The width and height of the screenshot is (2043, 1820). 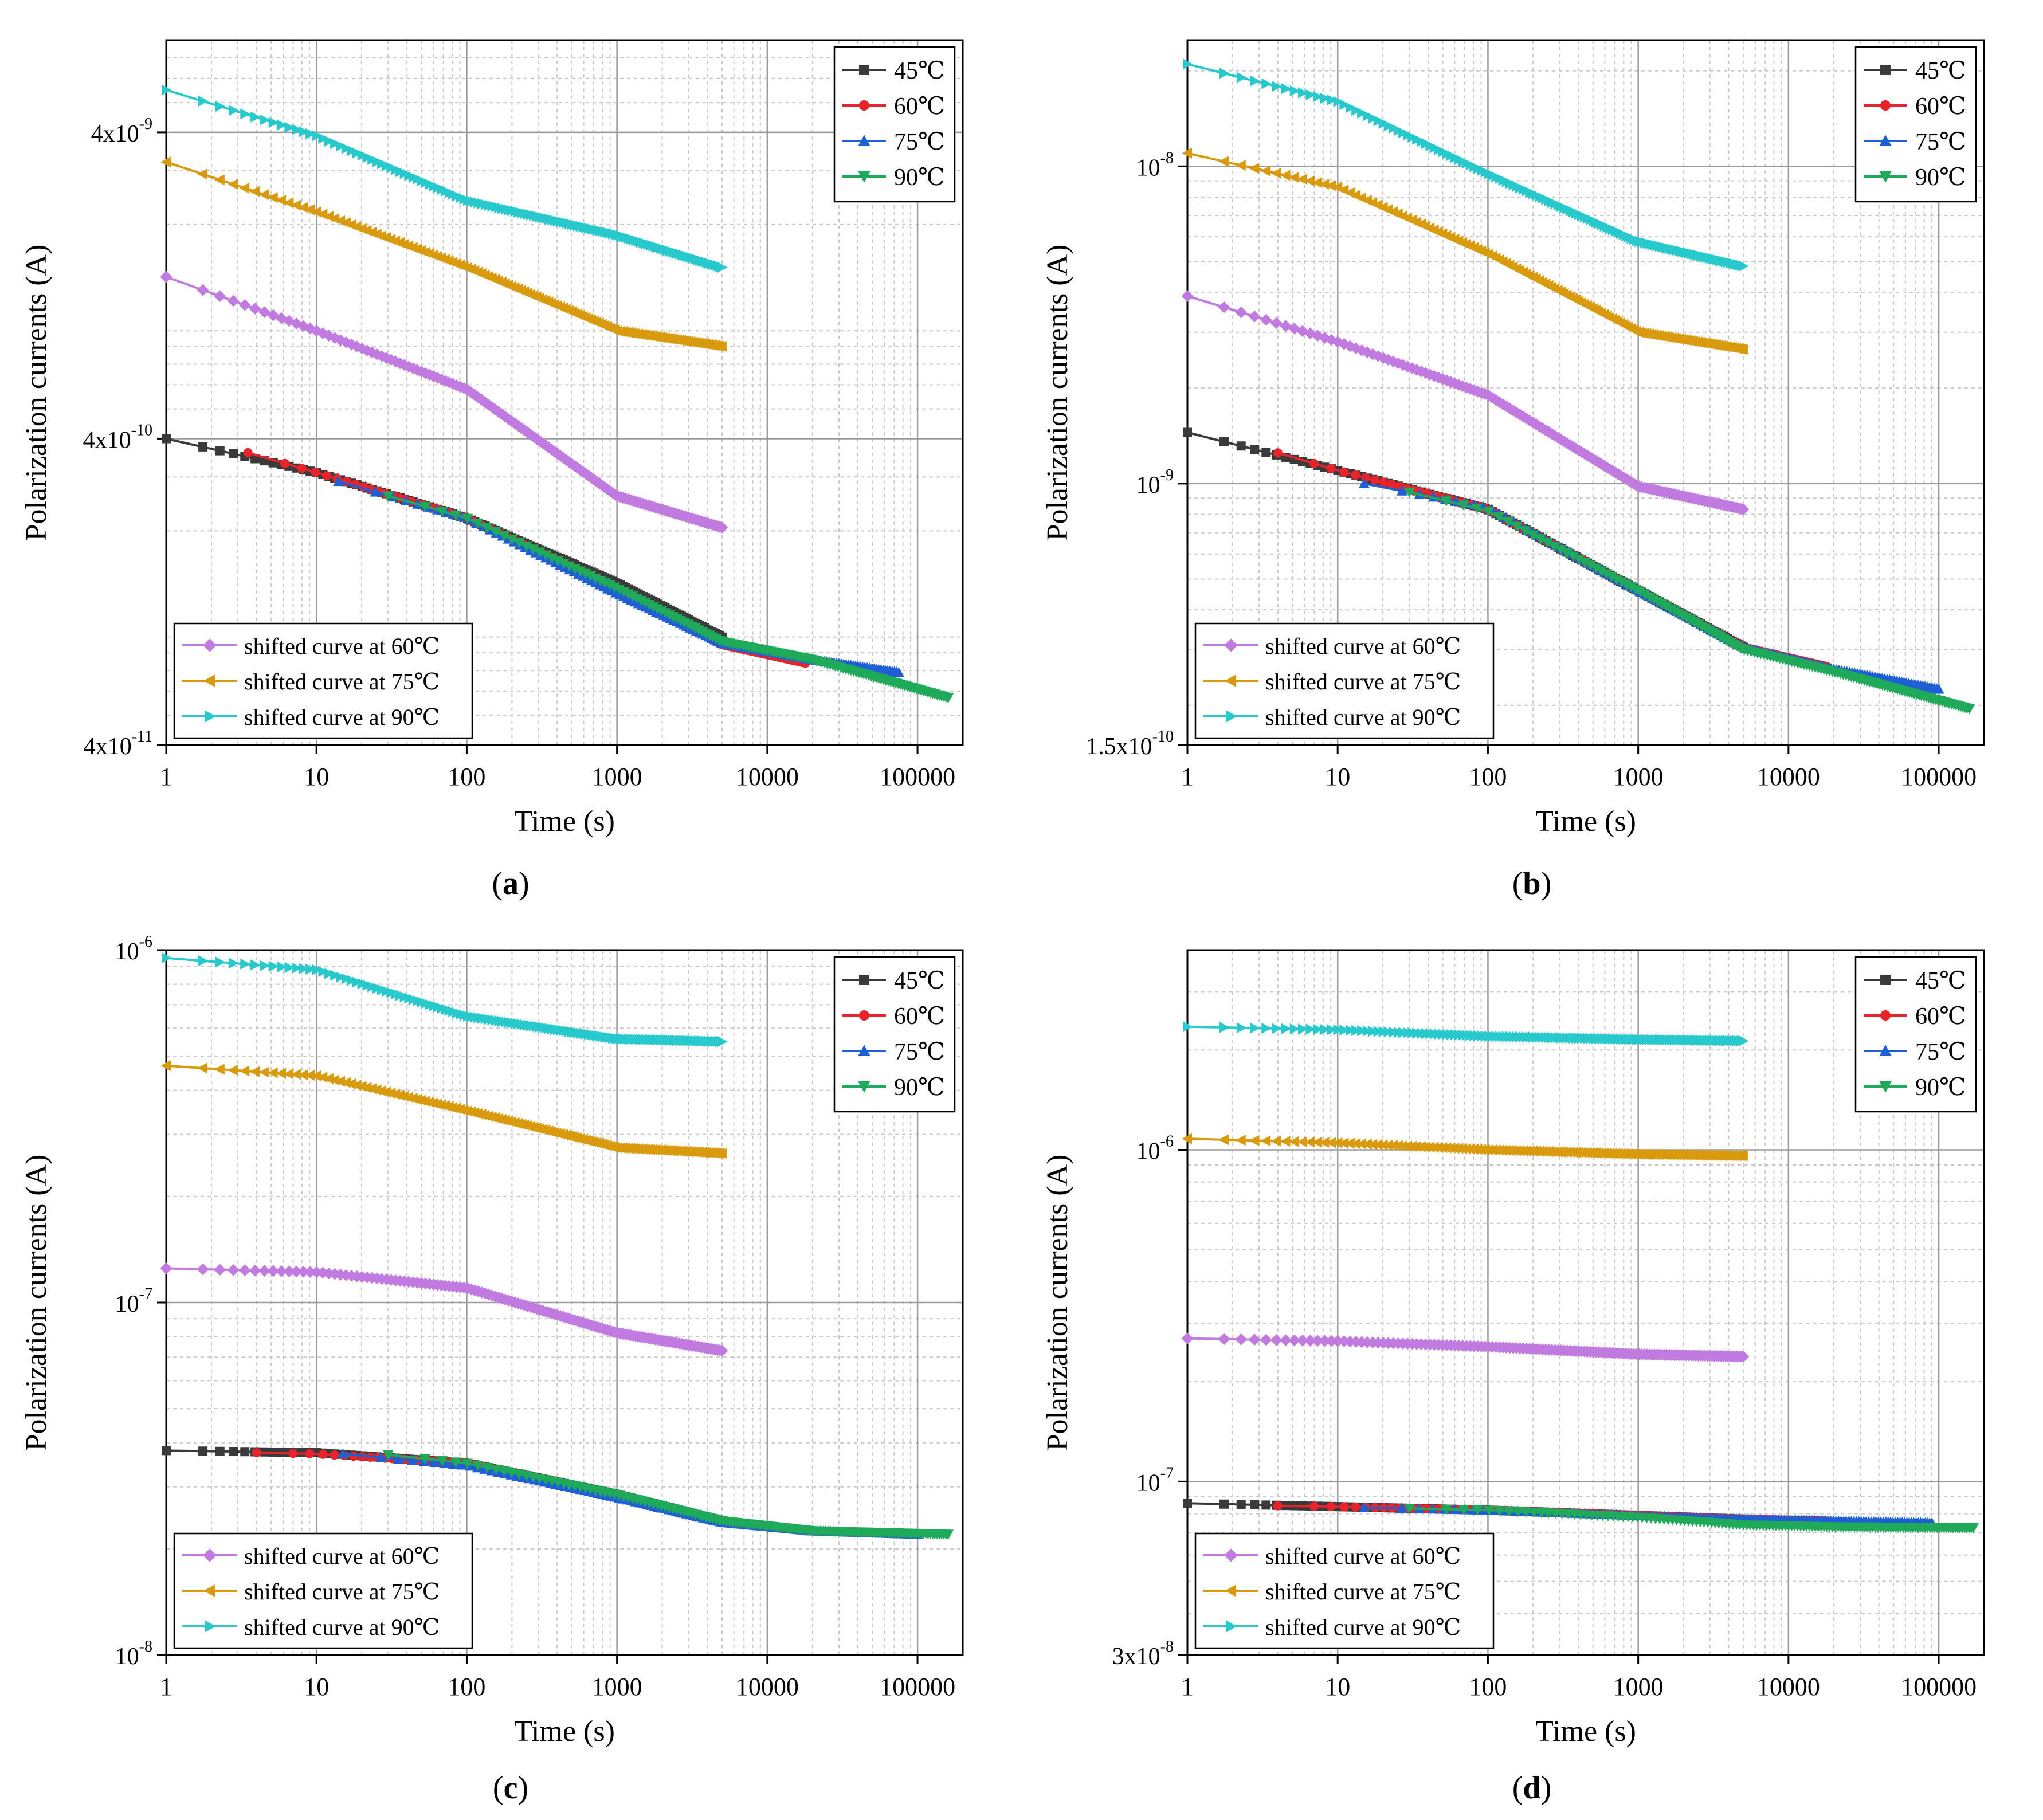 I want to click on series-shifted-curve-at-90-, so click(x=445, y=178).